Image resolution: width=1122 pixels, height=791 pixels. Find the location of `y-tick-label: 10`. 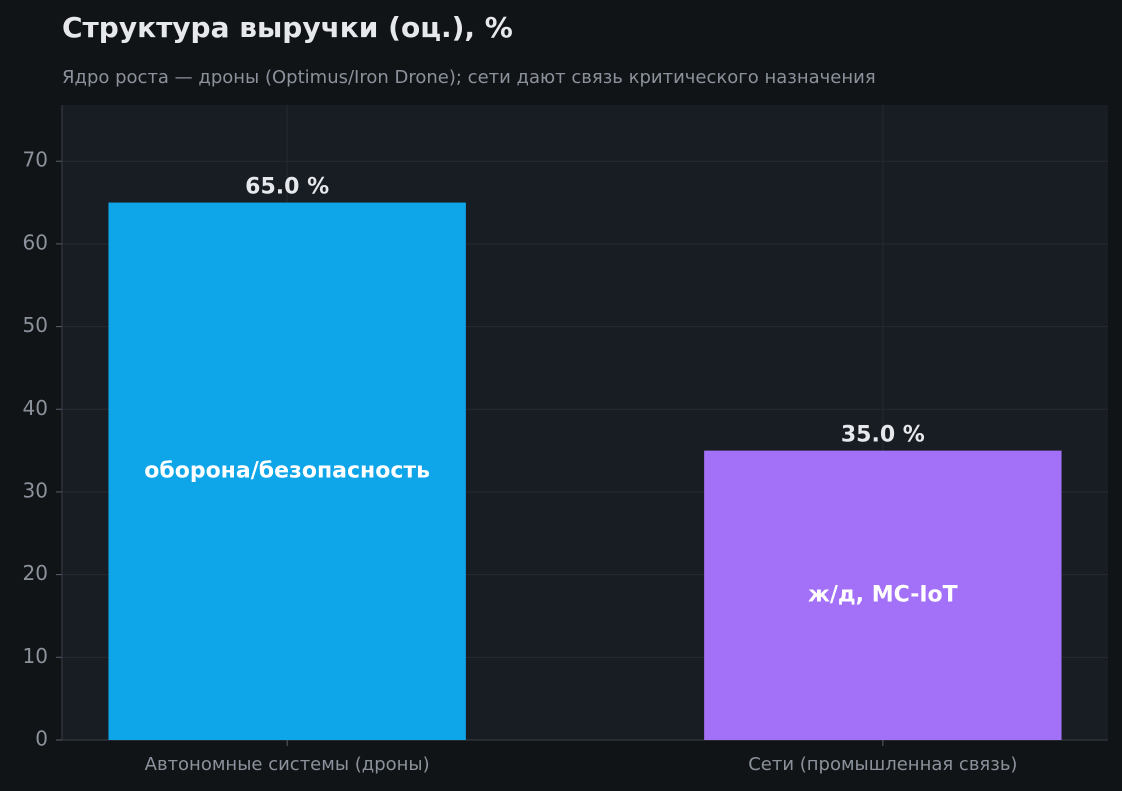

y-tick-label: 10 is located at coordinates (35, 656).